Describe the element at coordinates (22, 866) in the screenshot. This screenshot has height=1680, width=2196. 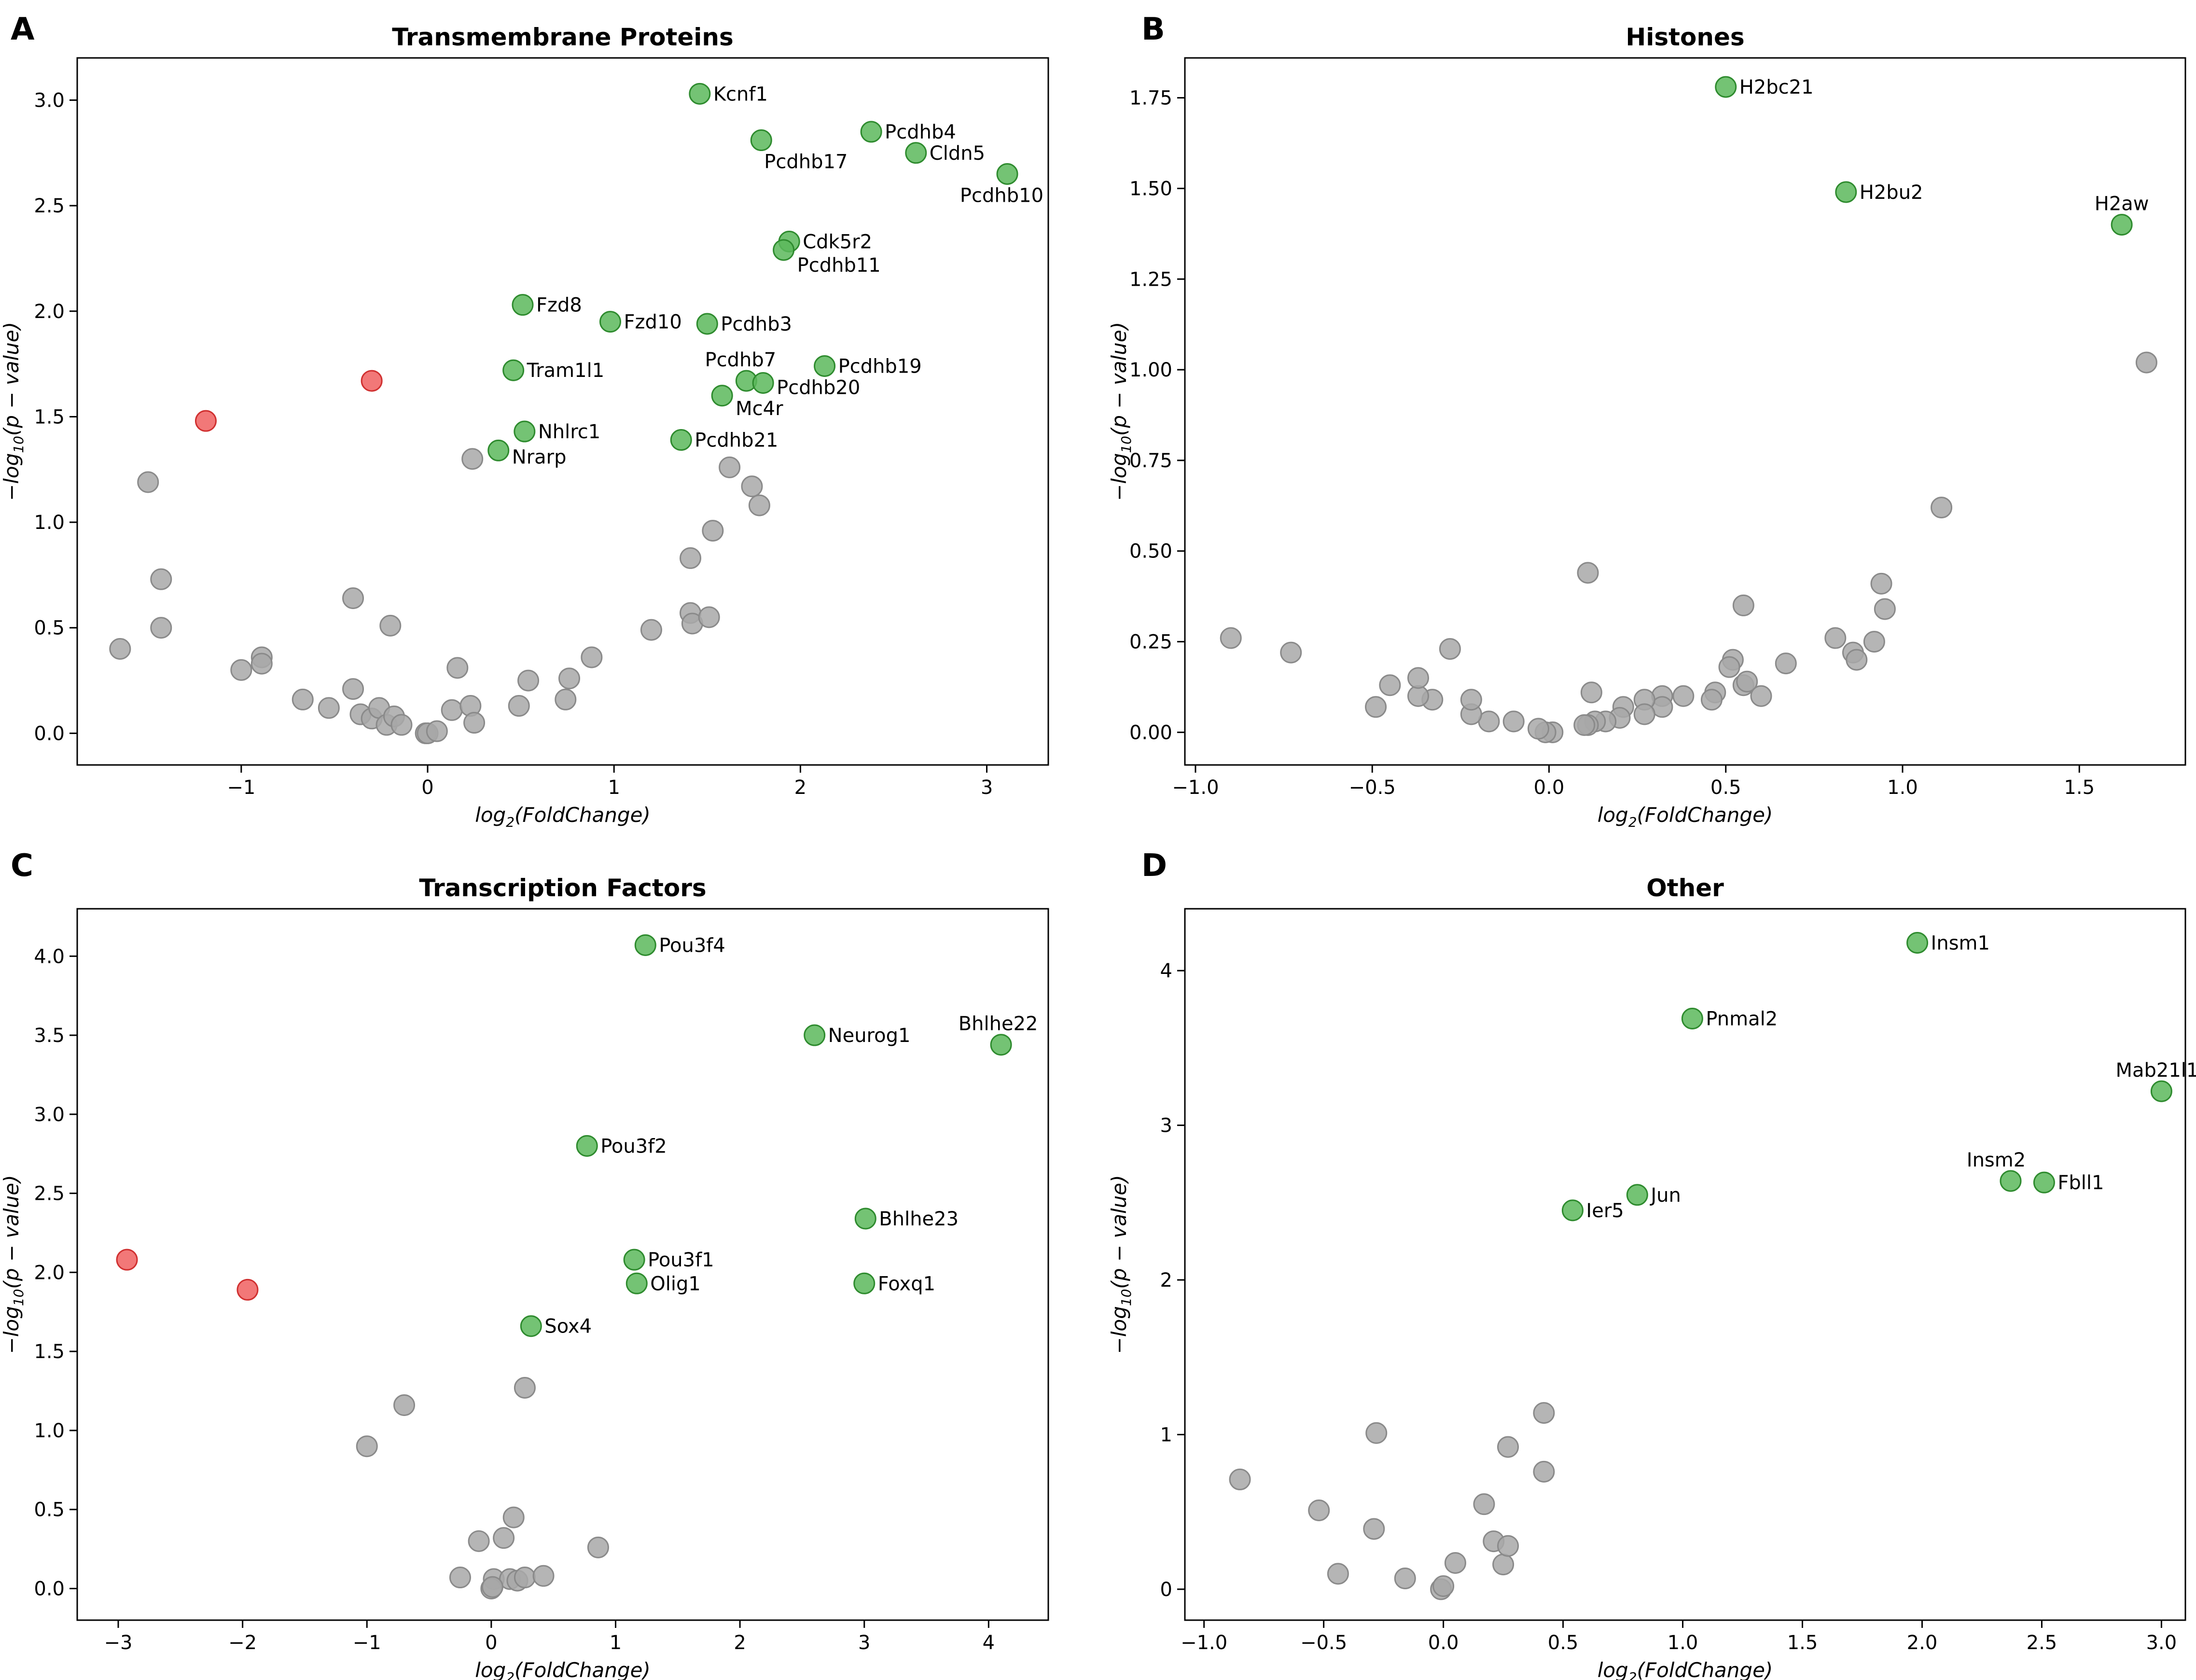
I see `panel-letter-c: C` at that location.